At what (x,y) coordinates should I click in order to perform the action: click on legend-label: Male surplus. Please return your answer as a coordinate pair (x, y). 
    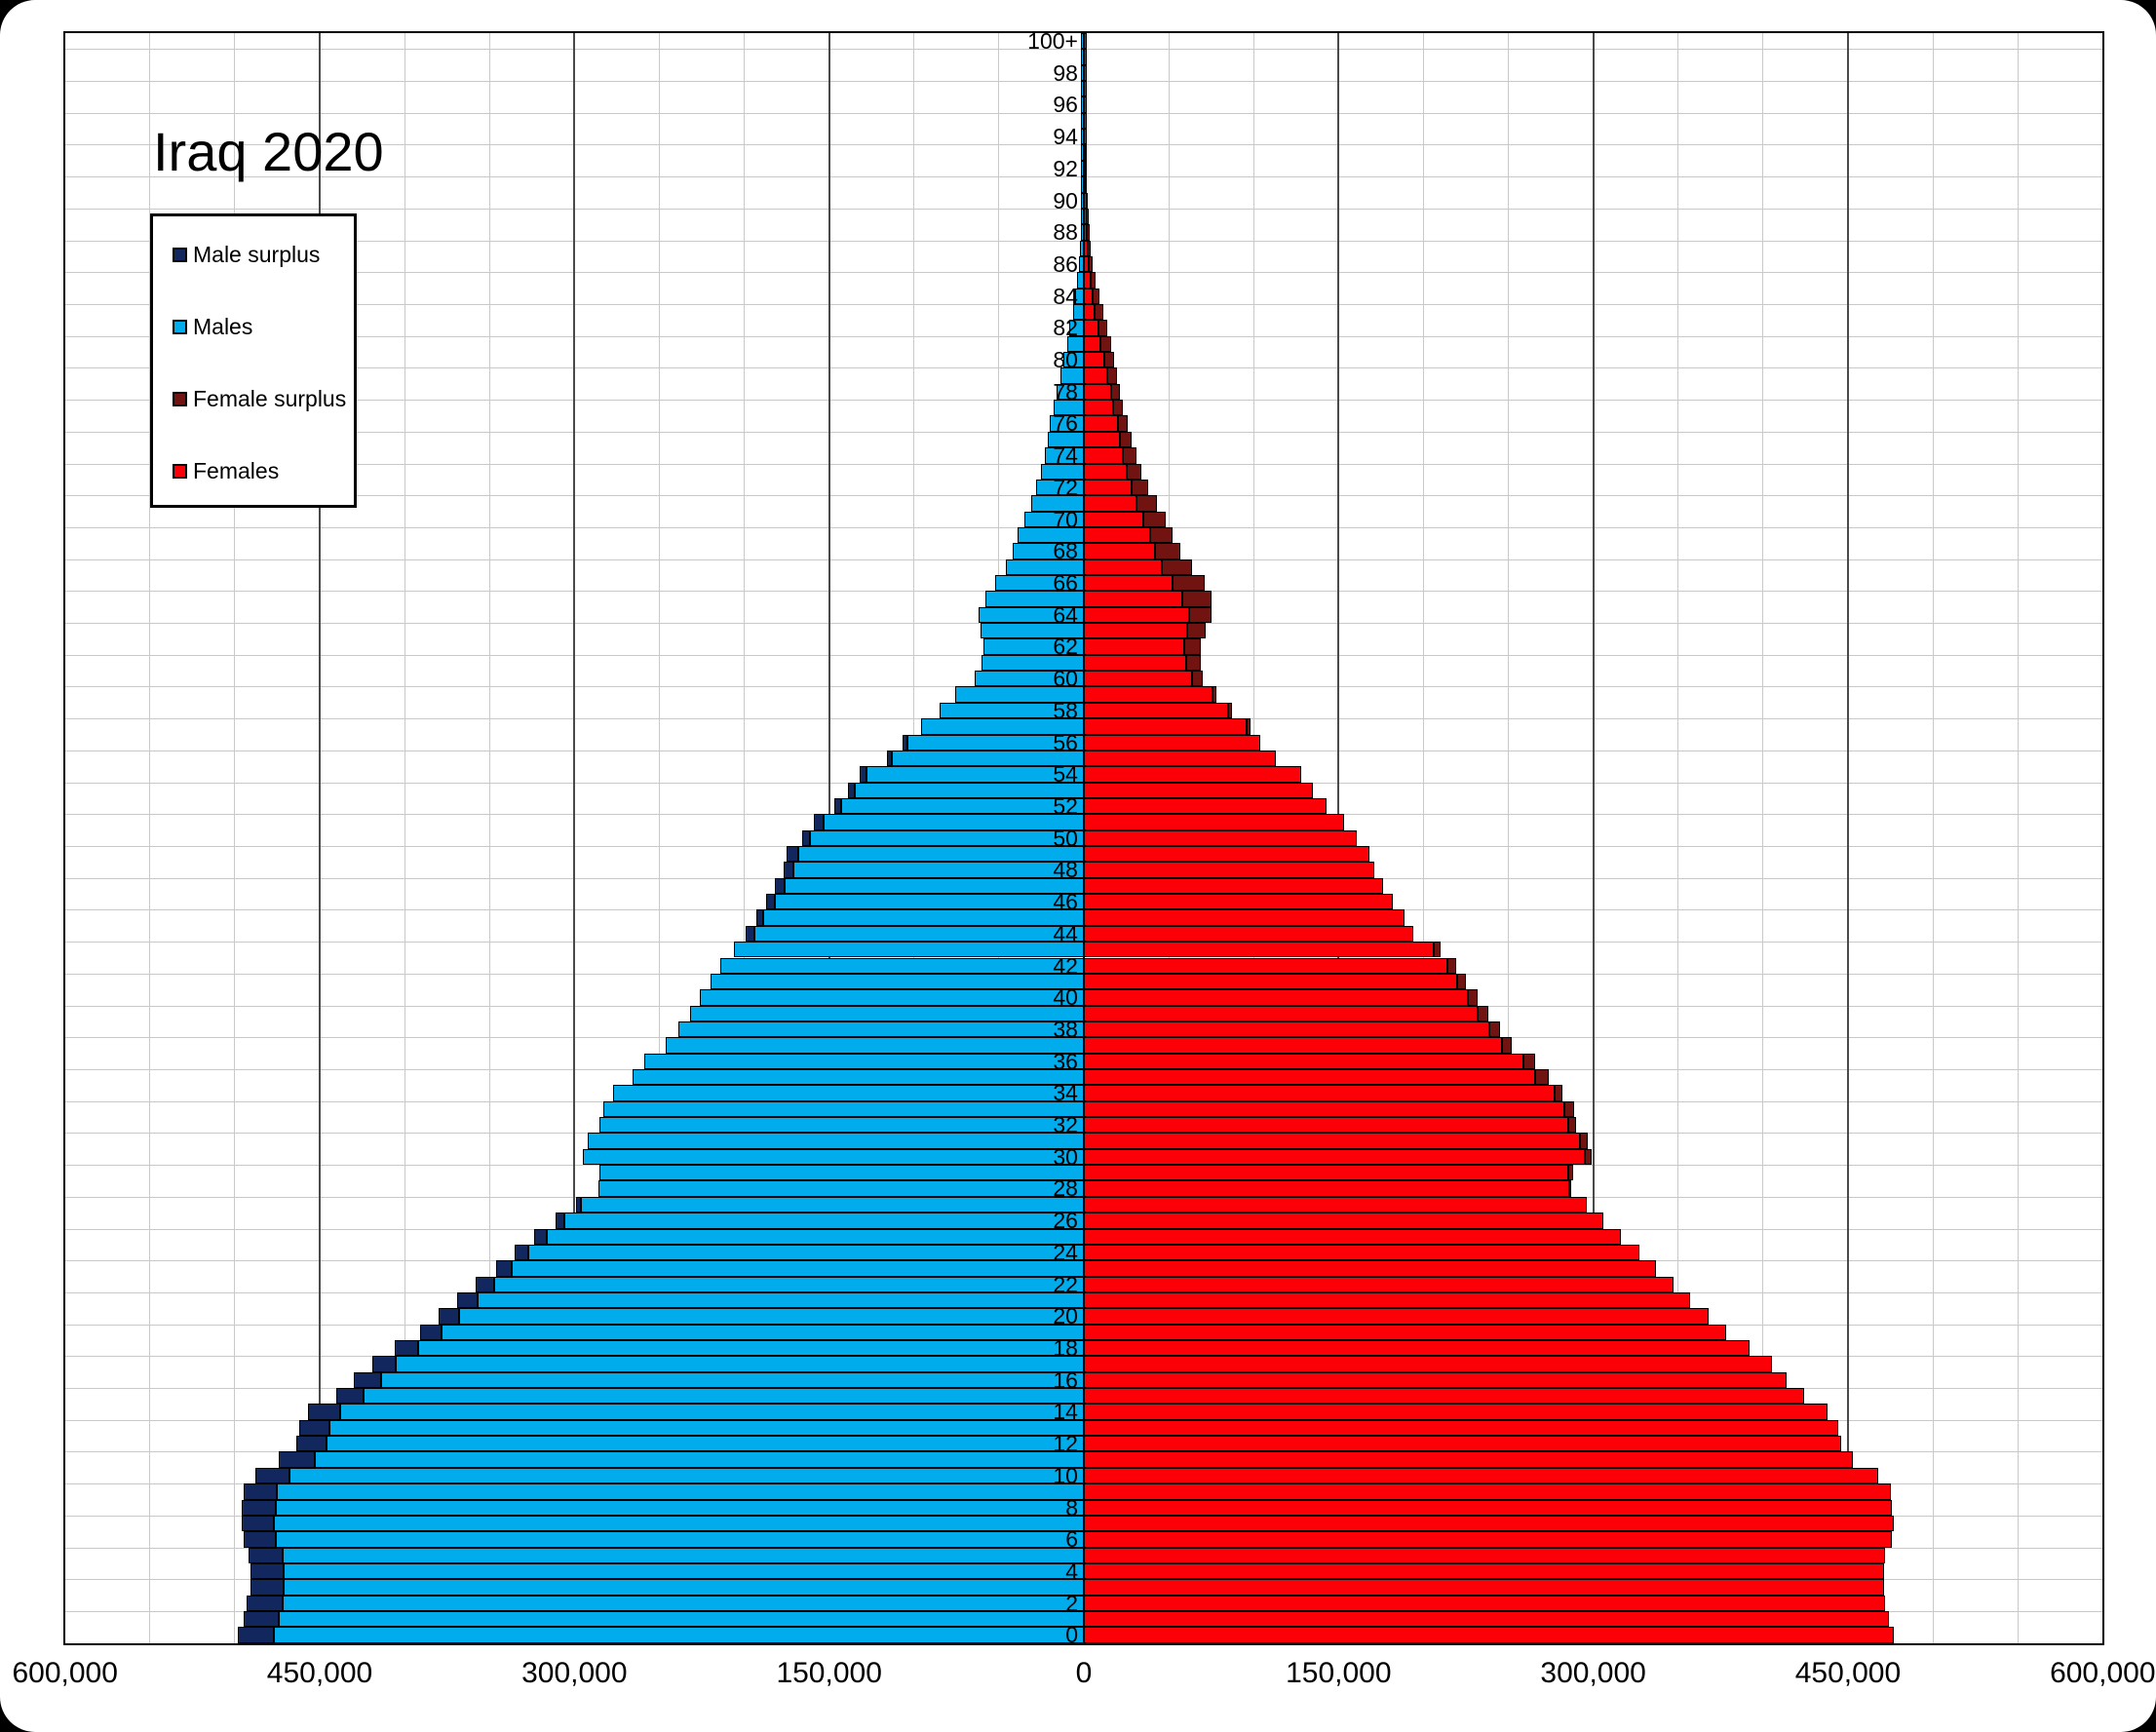
    Looking at the image, I should click on (257, 254).